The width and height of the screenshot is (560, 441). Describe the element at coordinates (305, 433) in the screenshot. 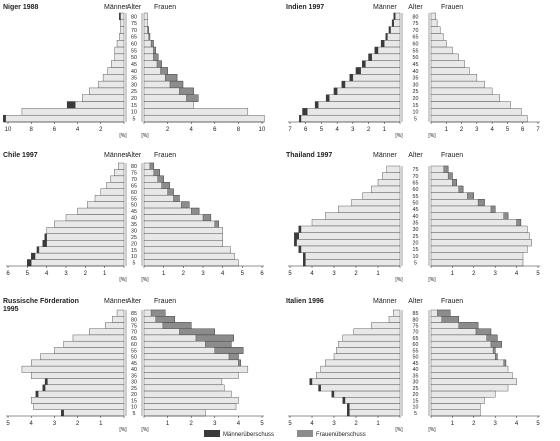

I see `legend-female-surplus-swatch` at that location.